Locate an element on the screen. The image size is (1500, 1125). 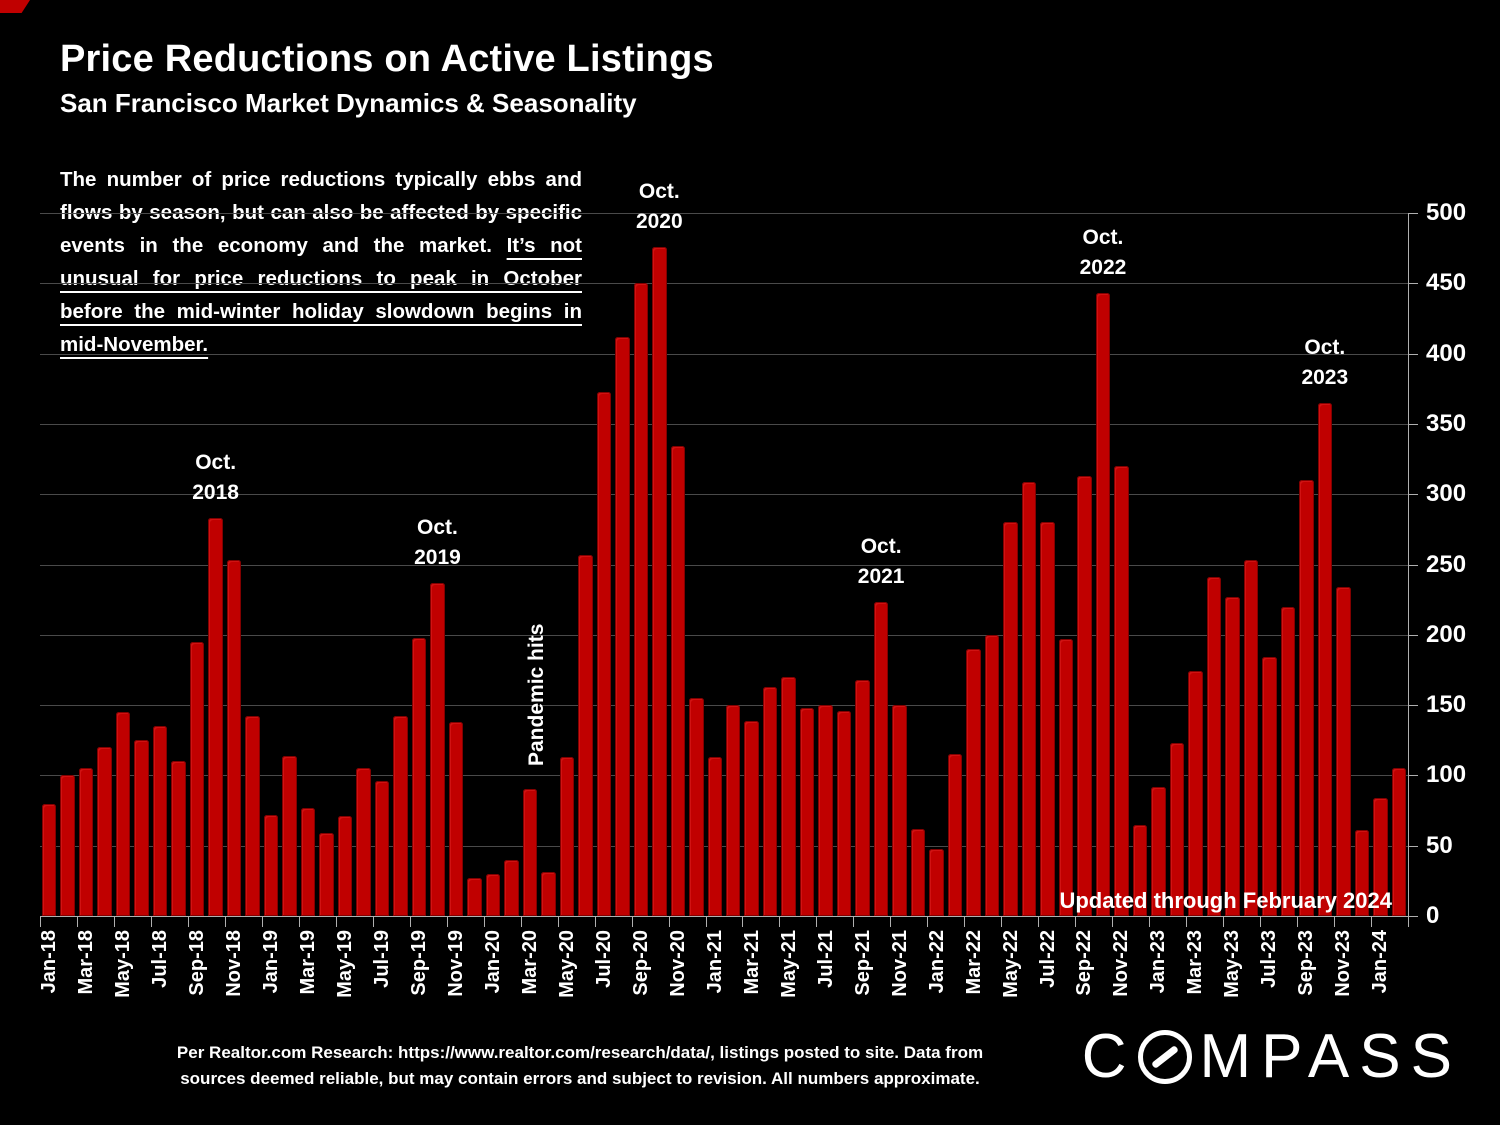
x-axis-label: Nov-23 is located at coordinates (1343, 963).